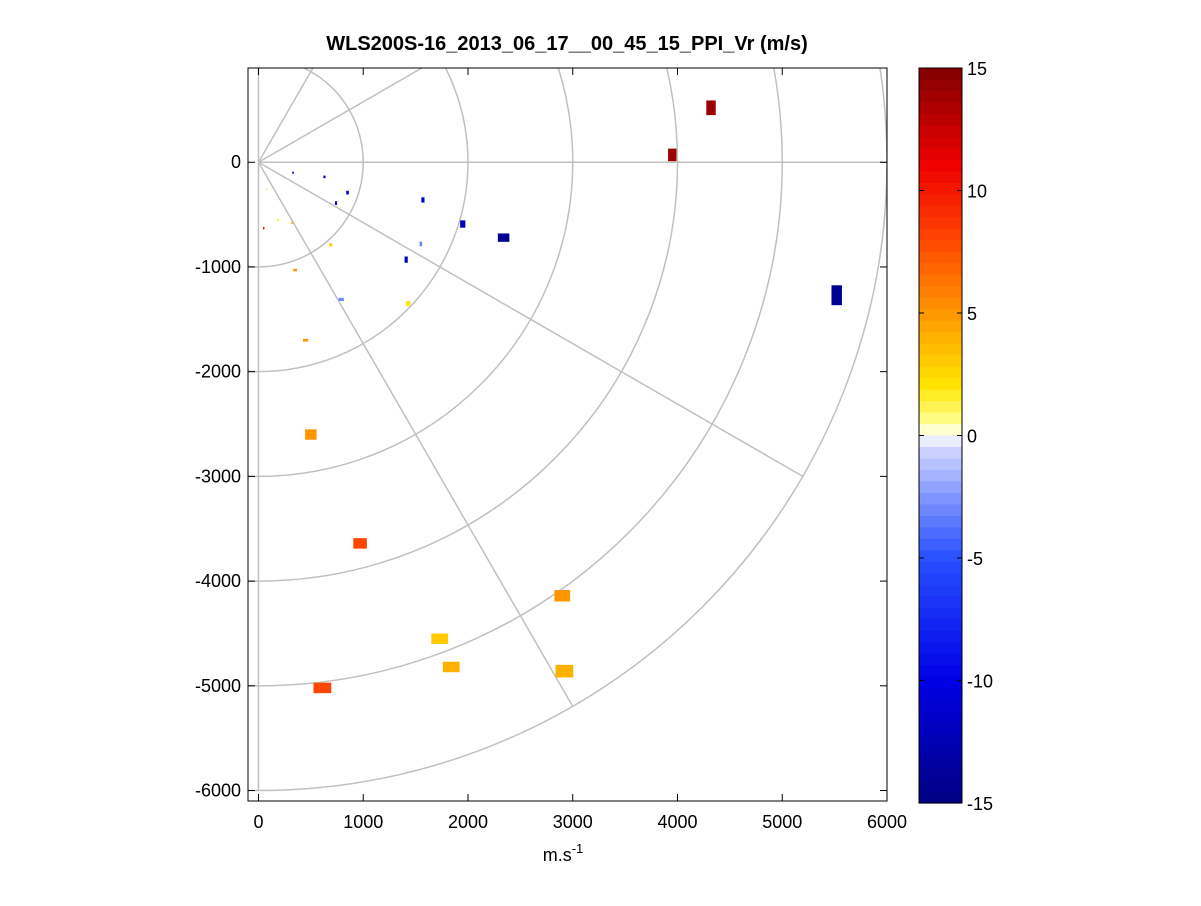  What do you see at coordinates (972, 437) in the screenshot?
I see `colorbar-tick-label: 0` at bounding box center [972, 437].